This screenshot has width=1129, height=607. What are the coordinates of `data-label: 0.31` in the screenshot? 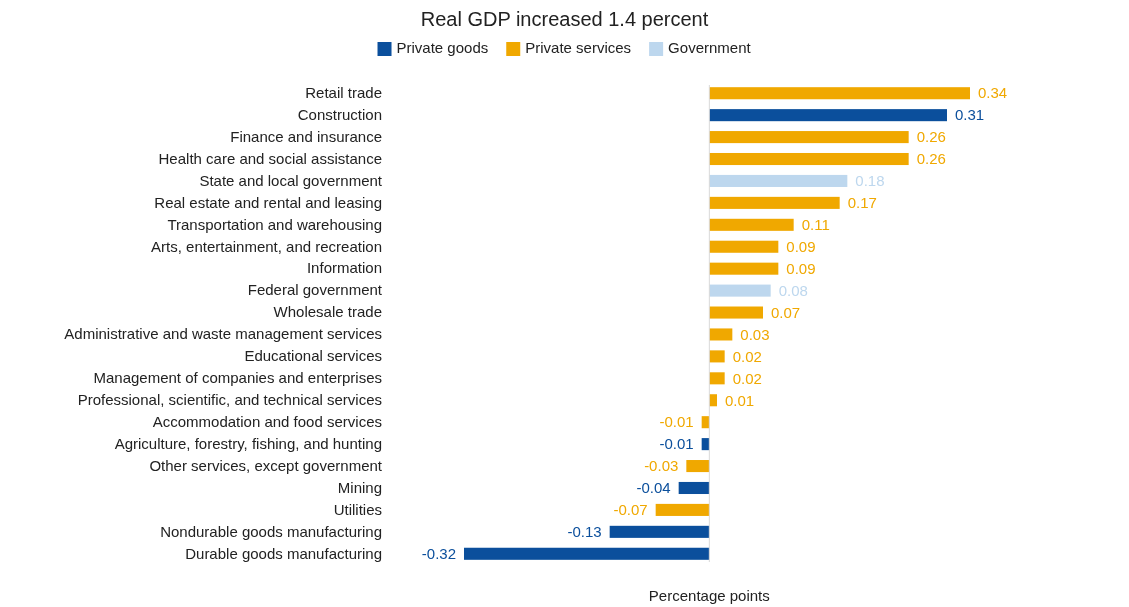 It's located at (970, 115).